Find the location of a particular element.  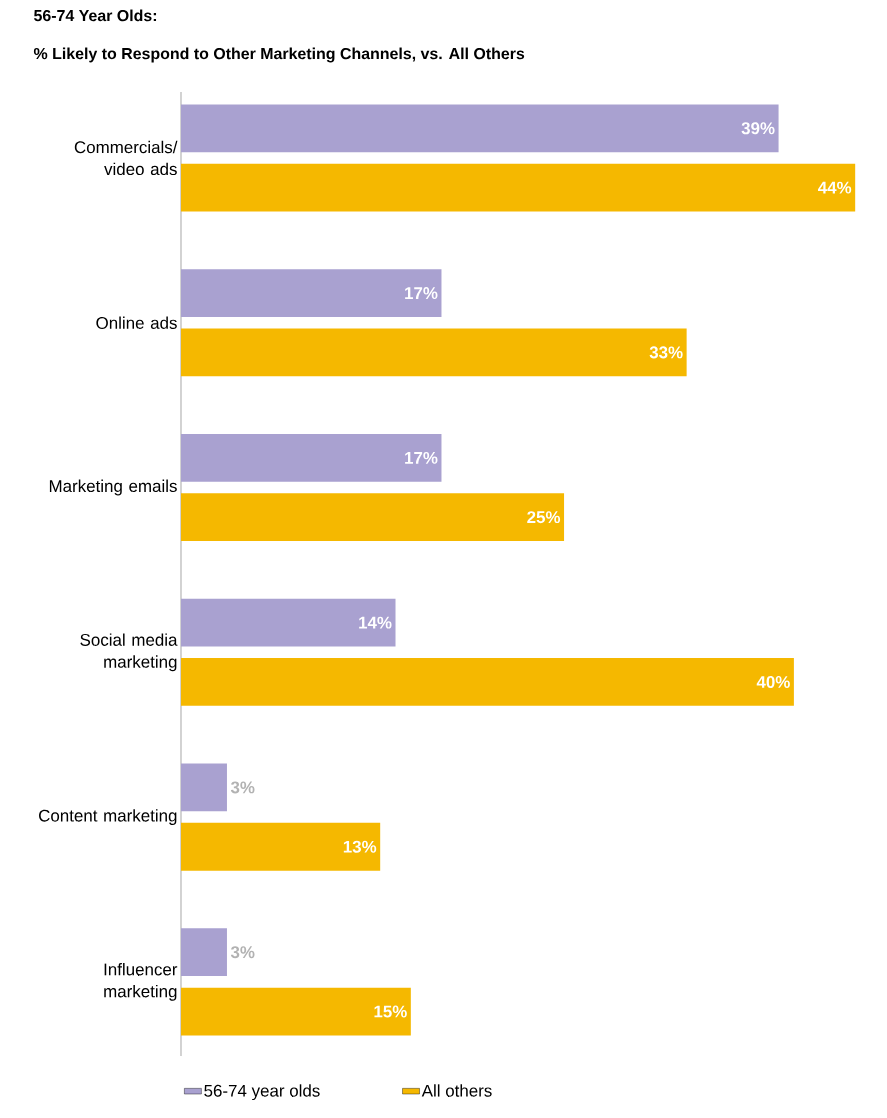

data-label: 39% is located at coordinates (758, 128).